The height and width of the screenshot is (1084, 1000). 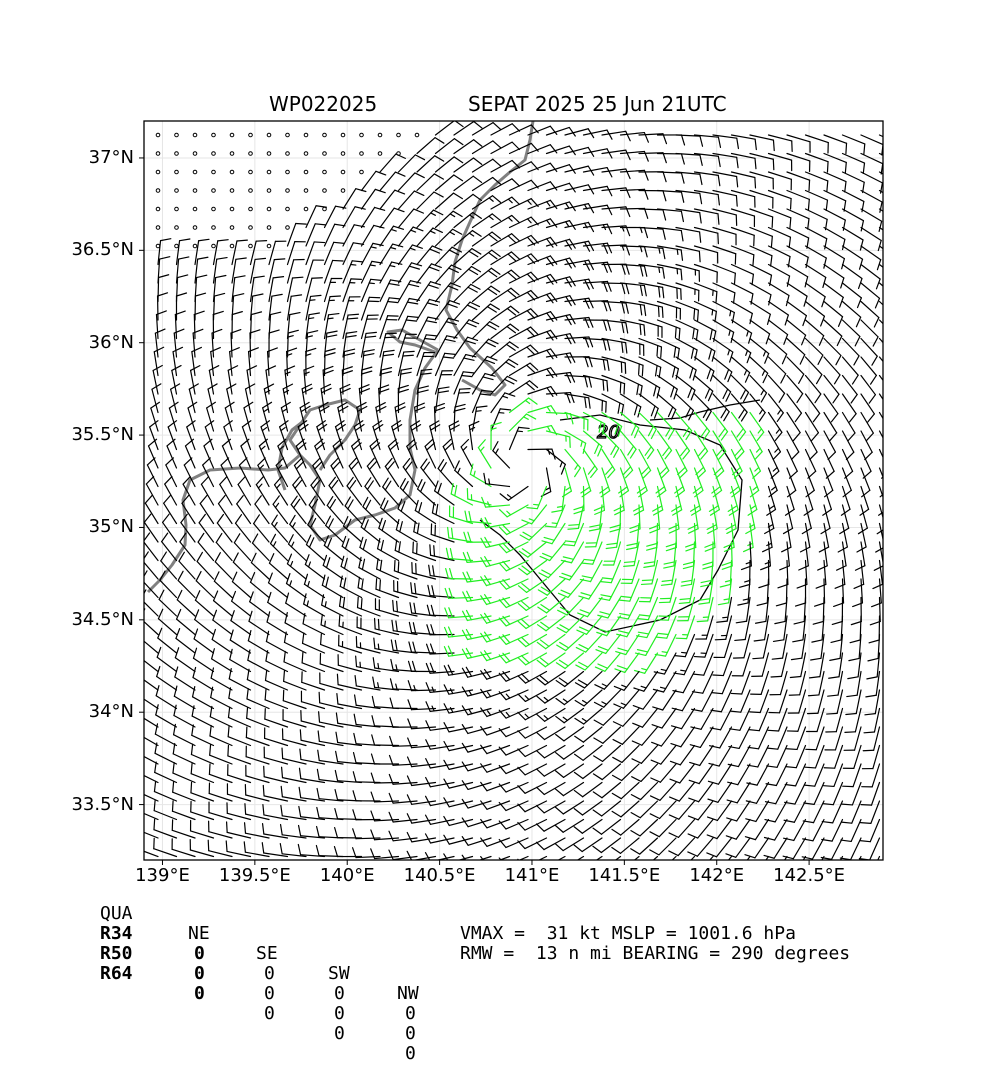 I want to click on coastline-east-honshu, so click(x=489, y=258).